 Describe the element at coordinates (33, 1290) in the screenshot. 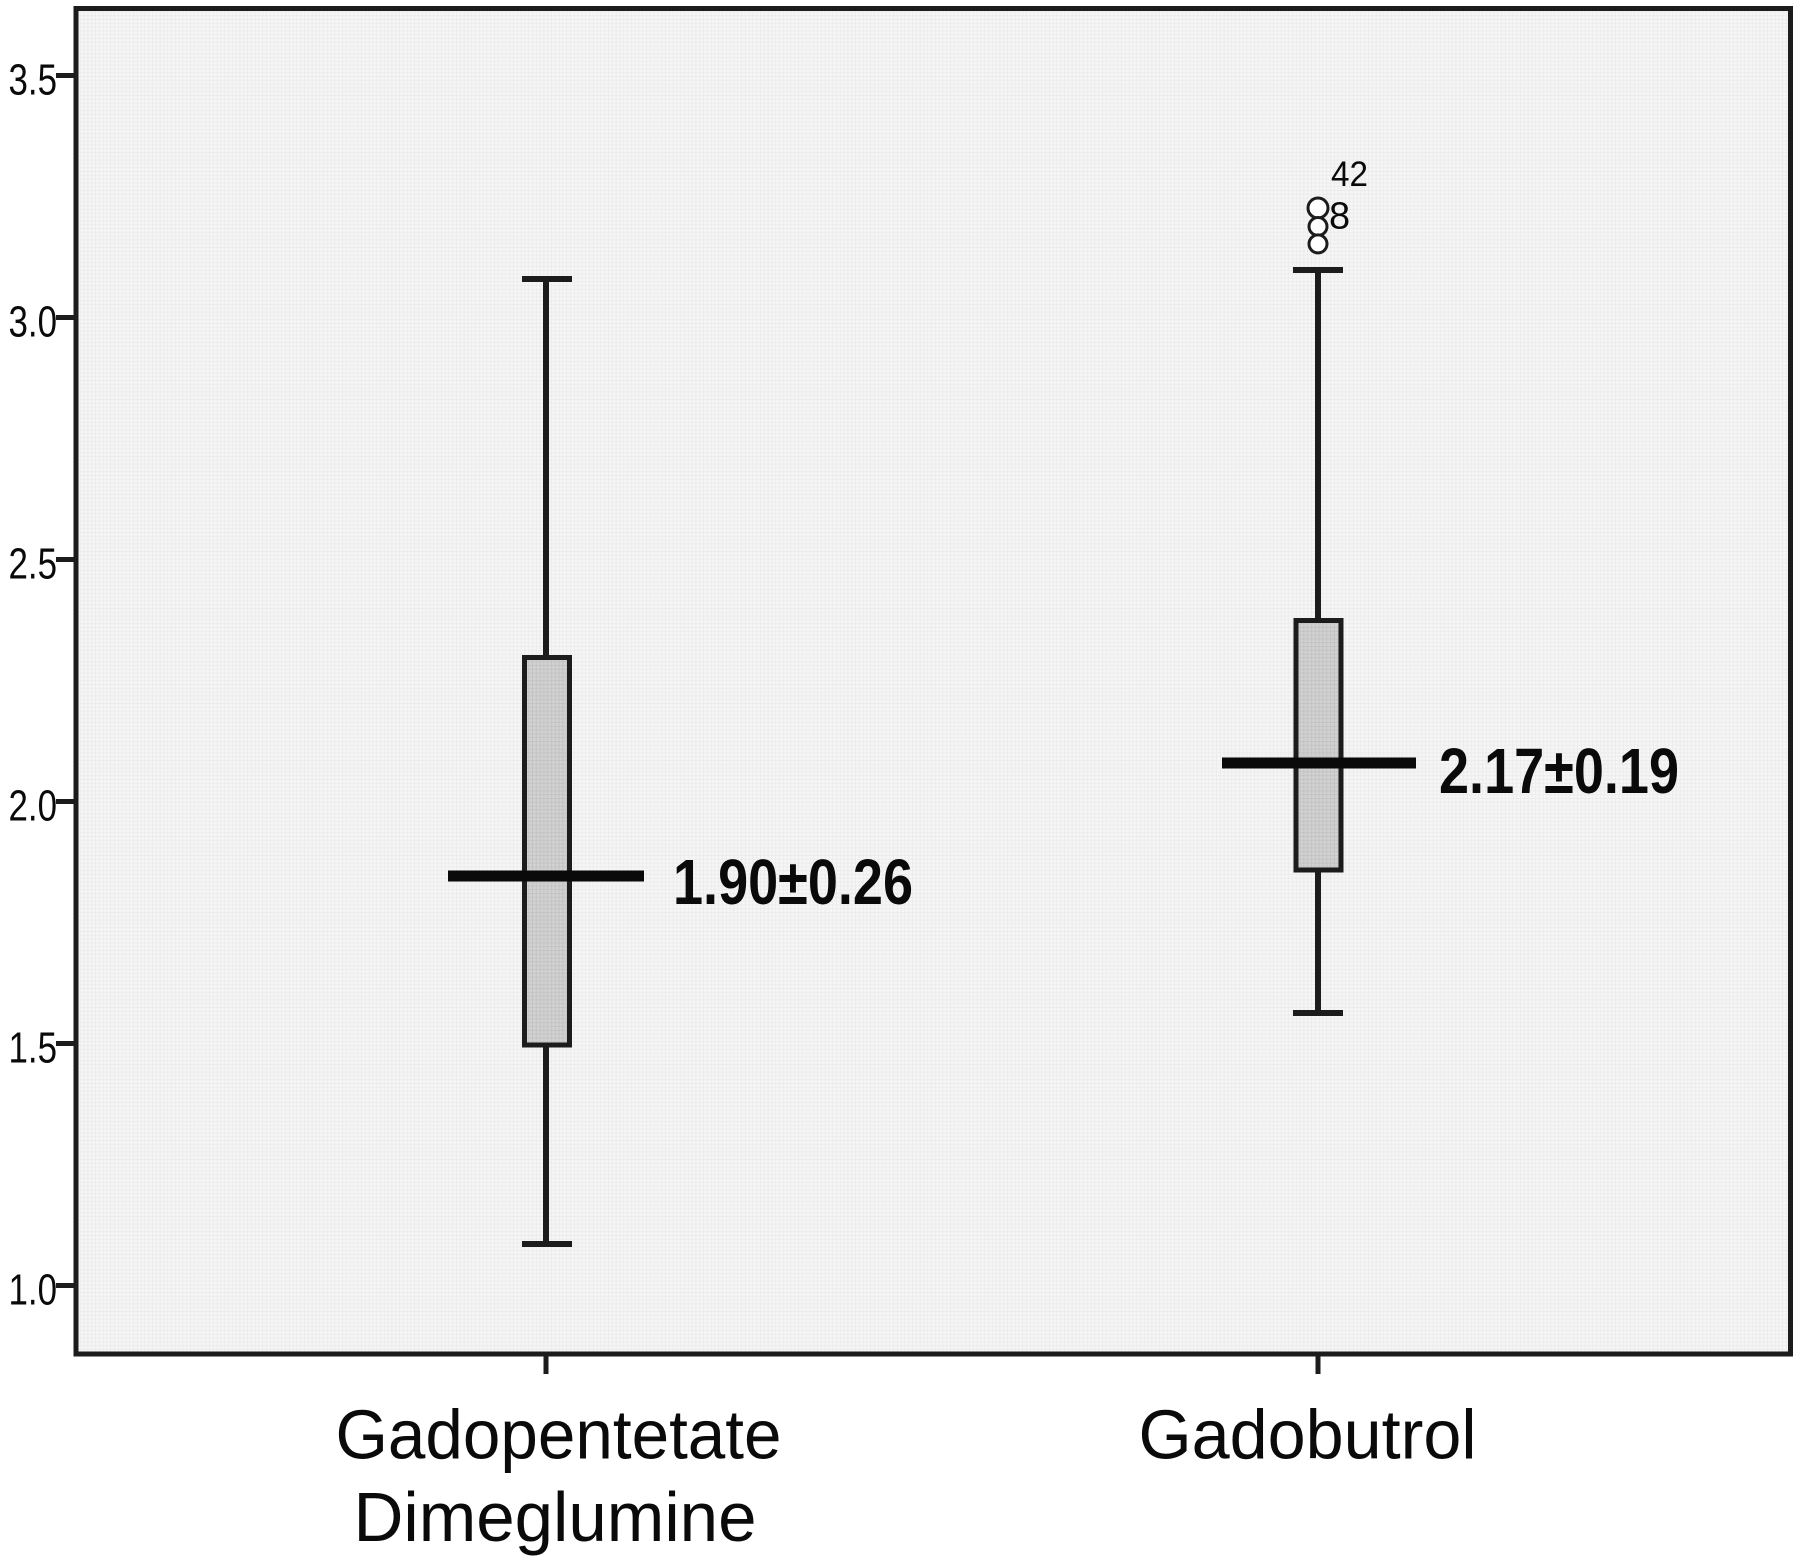

I see `svg-text: 1.0` at that location.